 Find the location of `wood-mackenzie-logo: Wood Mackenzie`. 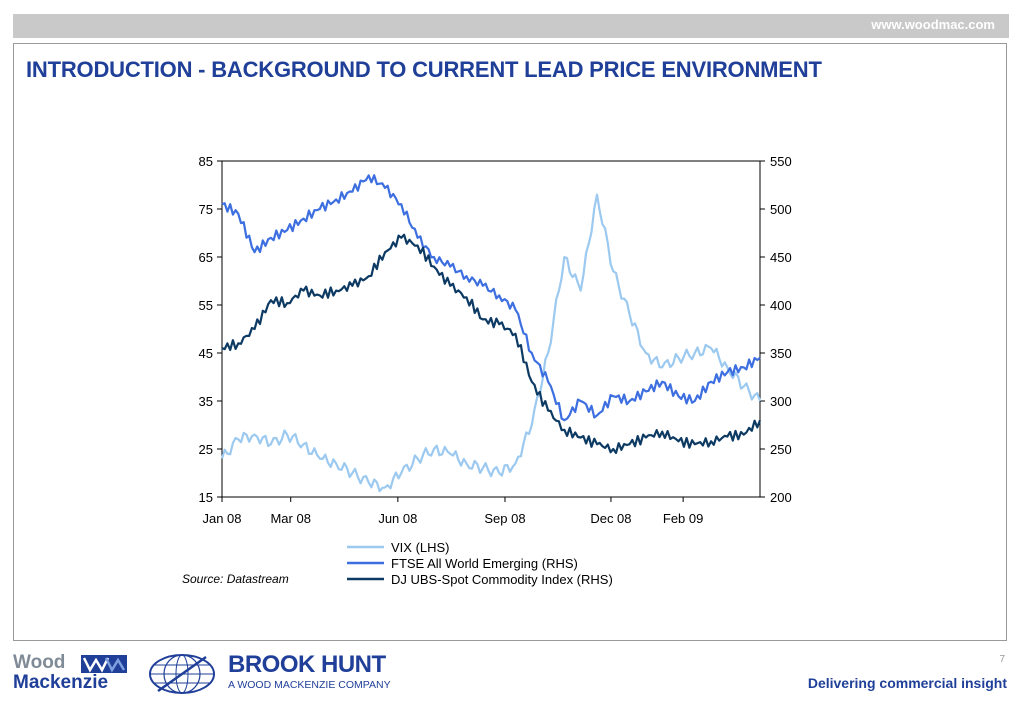

wood-mackenzie-logo: Wood Mackenzie is located at coordinates (70, 674).